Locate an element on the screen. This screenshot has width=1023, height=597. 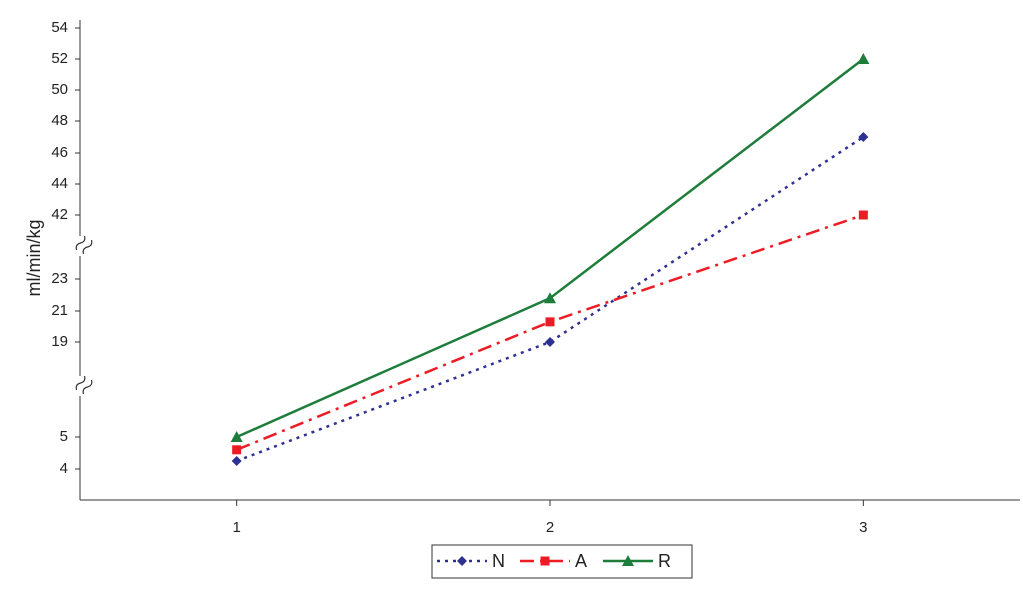
y-tick-label: 4 is located at coordinates (64, 468).